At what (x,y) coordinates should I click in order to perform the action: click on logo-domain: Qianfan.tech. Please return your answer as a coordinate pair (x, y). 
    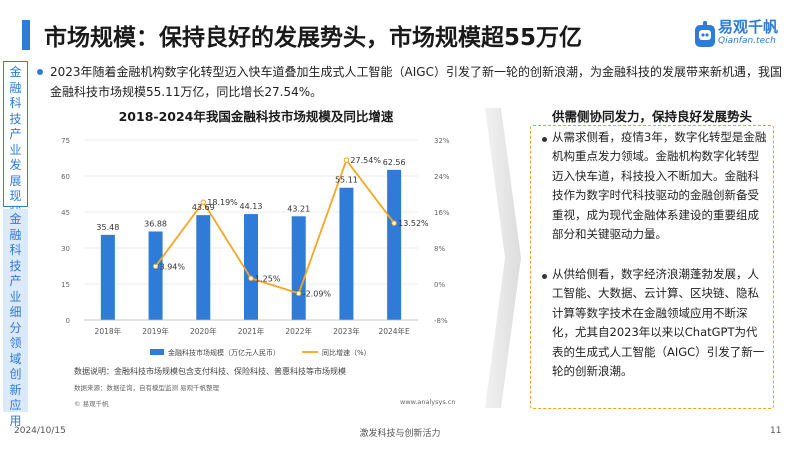
    Looking at the image, I should click on (747, 41).